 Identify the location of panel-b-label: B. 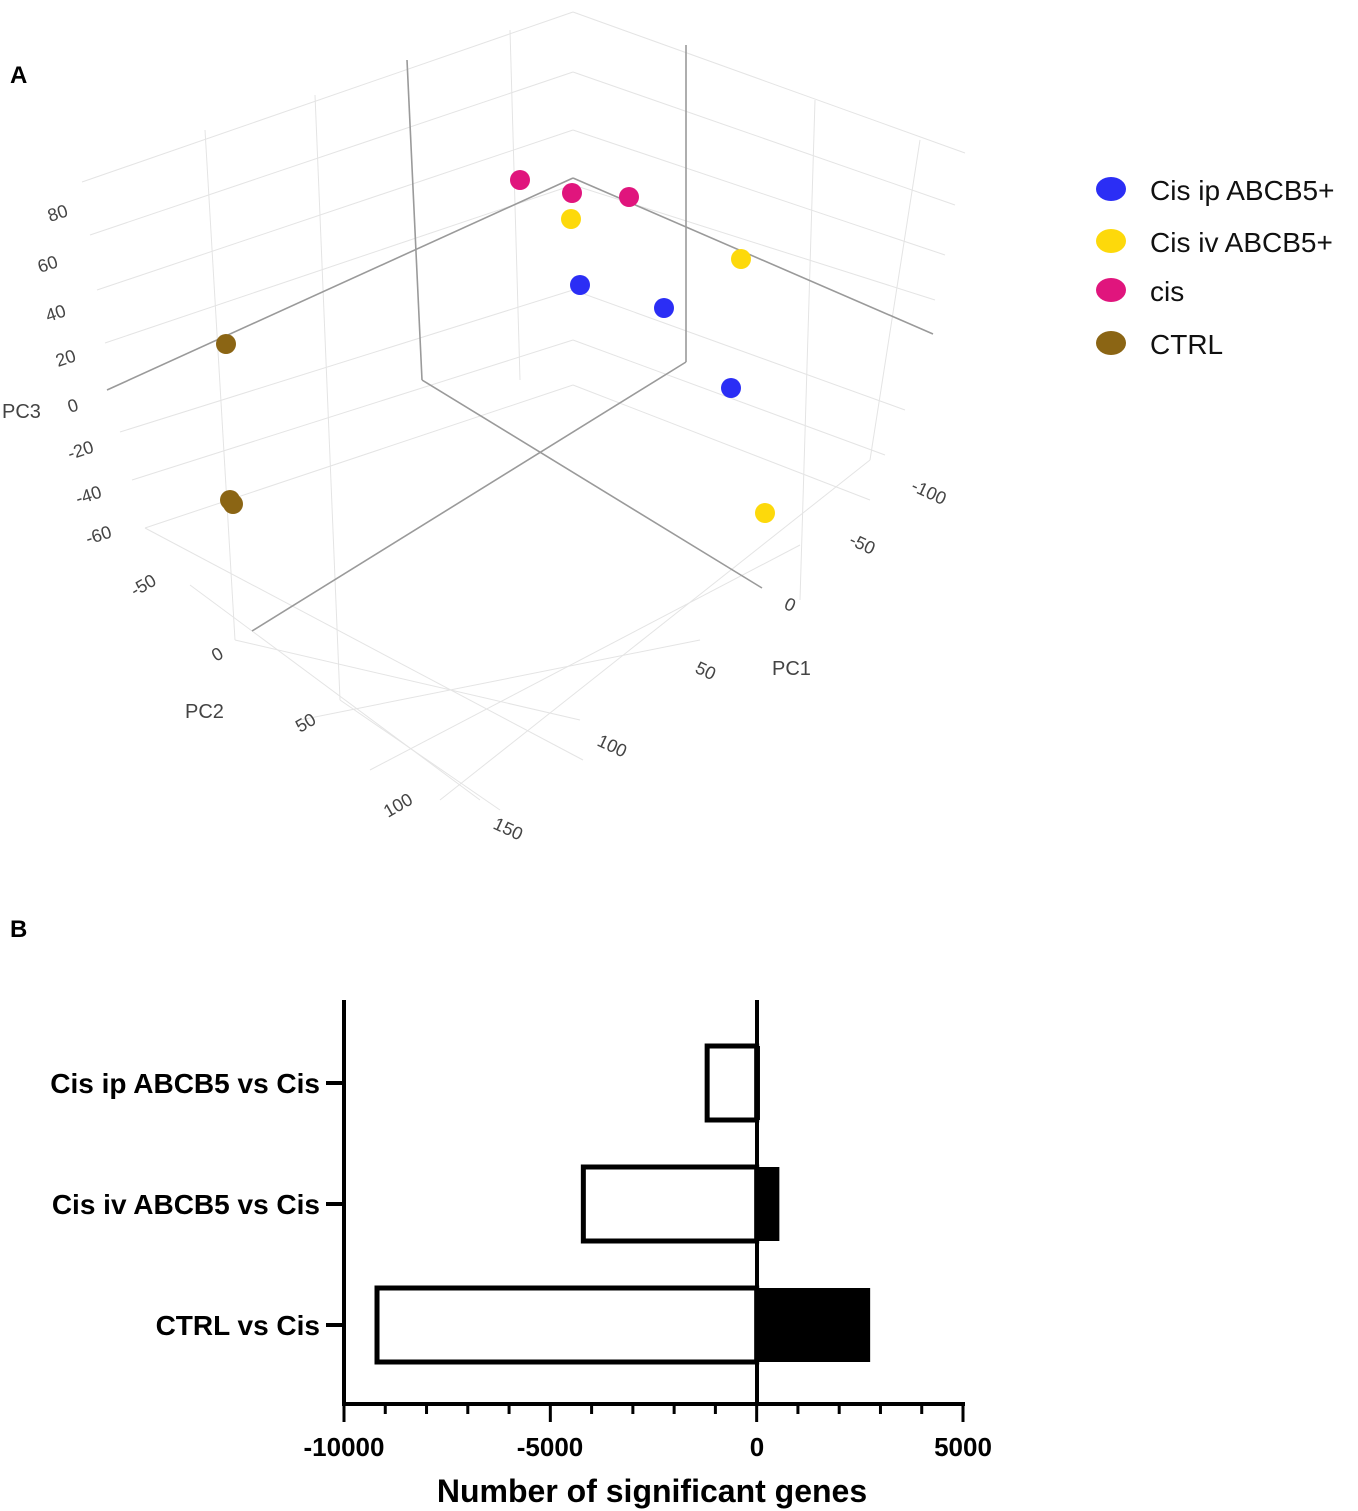
(19, 929).